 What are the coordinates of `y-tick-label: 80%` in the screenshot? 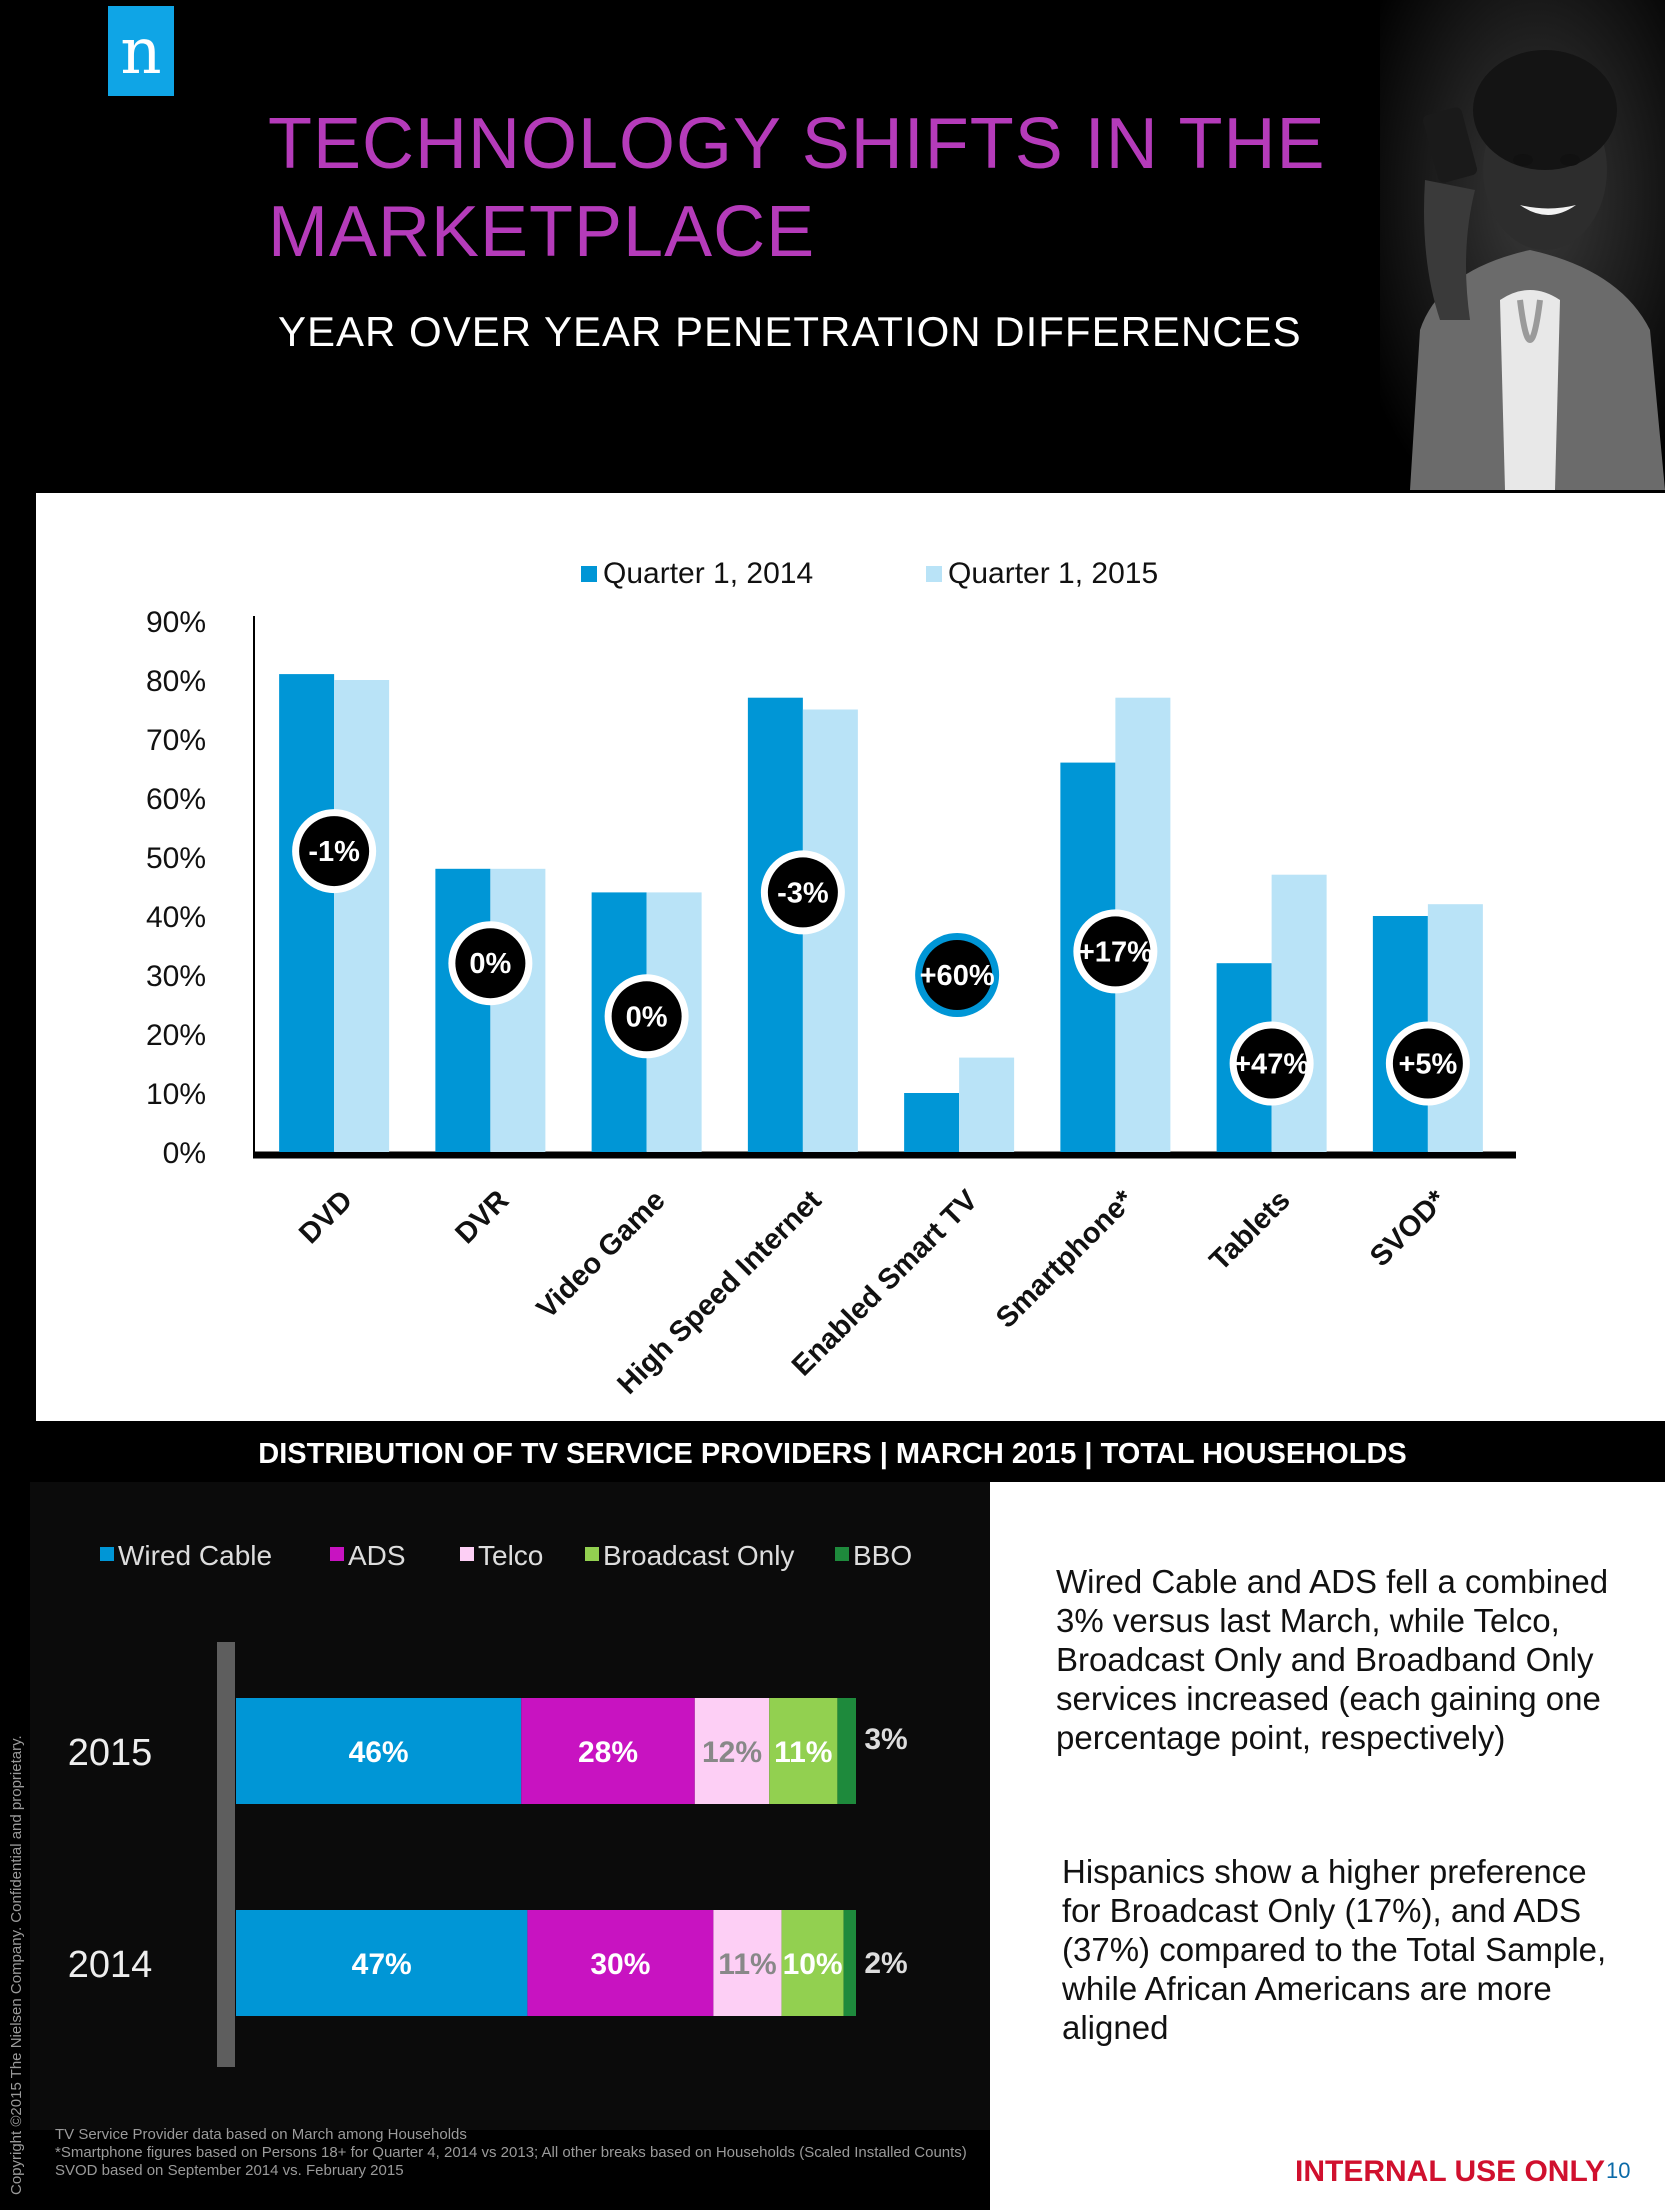 It's located at (176, 681).